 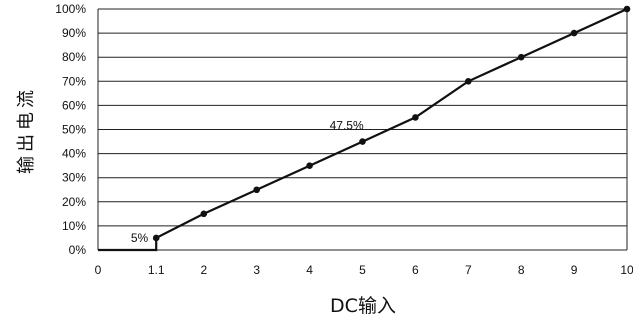 I want to click on y-tick-labels: 0% 10% 20% 30% 40% 50% 60% 70% 80% 90% 100%, so click(x=70, y=129).